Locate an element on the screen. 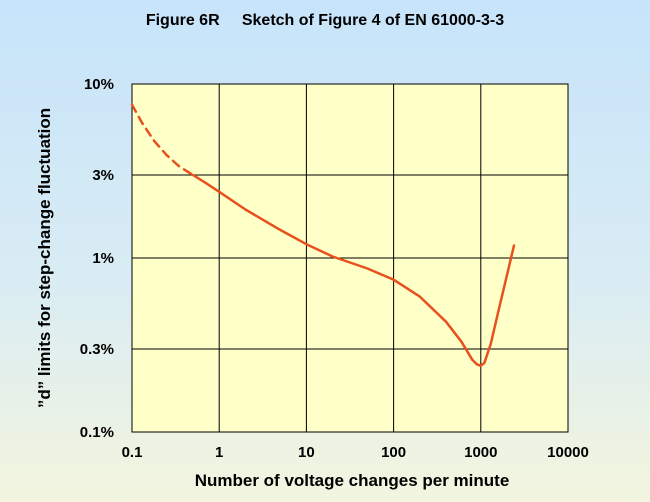 The height and width of the screenshot is (502, 650). limit-curve-dashed is located at coordinates (162, 140).